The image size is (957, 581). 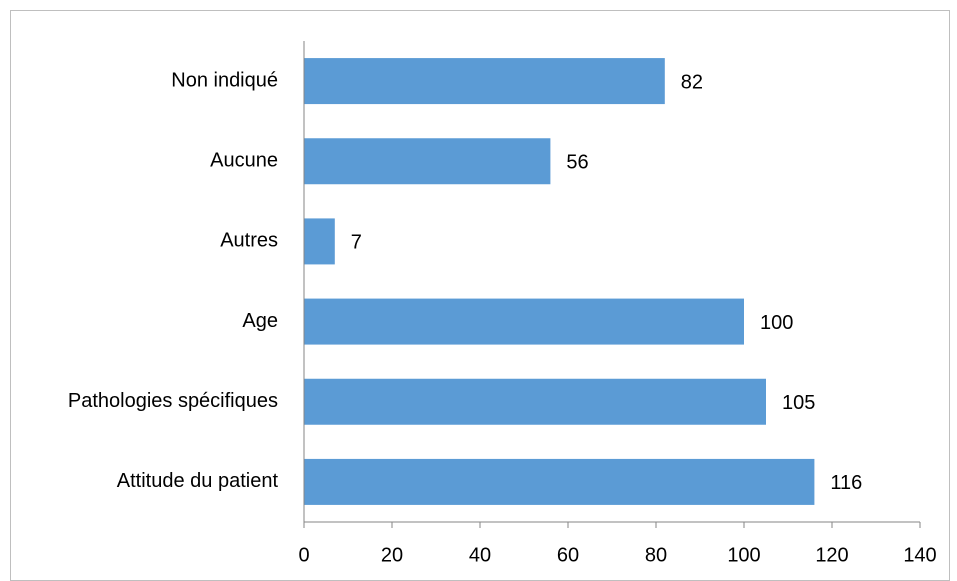 What do you see at coordinates (249, 241) in the screenshot?
I see `y-tick-label: Autres` at bounding box center [249, 241].